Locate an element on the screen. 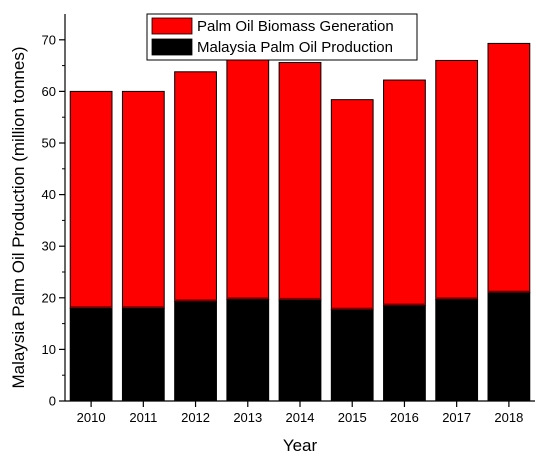 The image size is (550, 466). y-tick-label-20: 20 is located at coordinates (49, 297).